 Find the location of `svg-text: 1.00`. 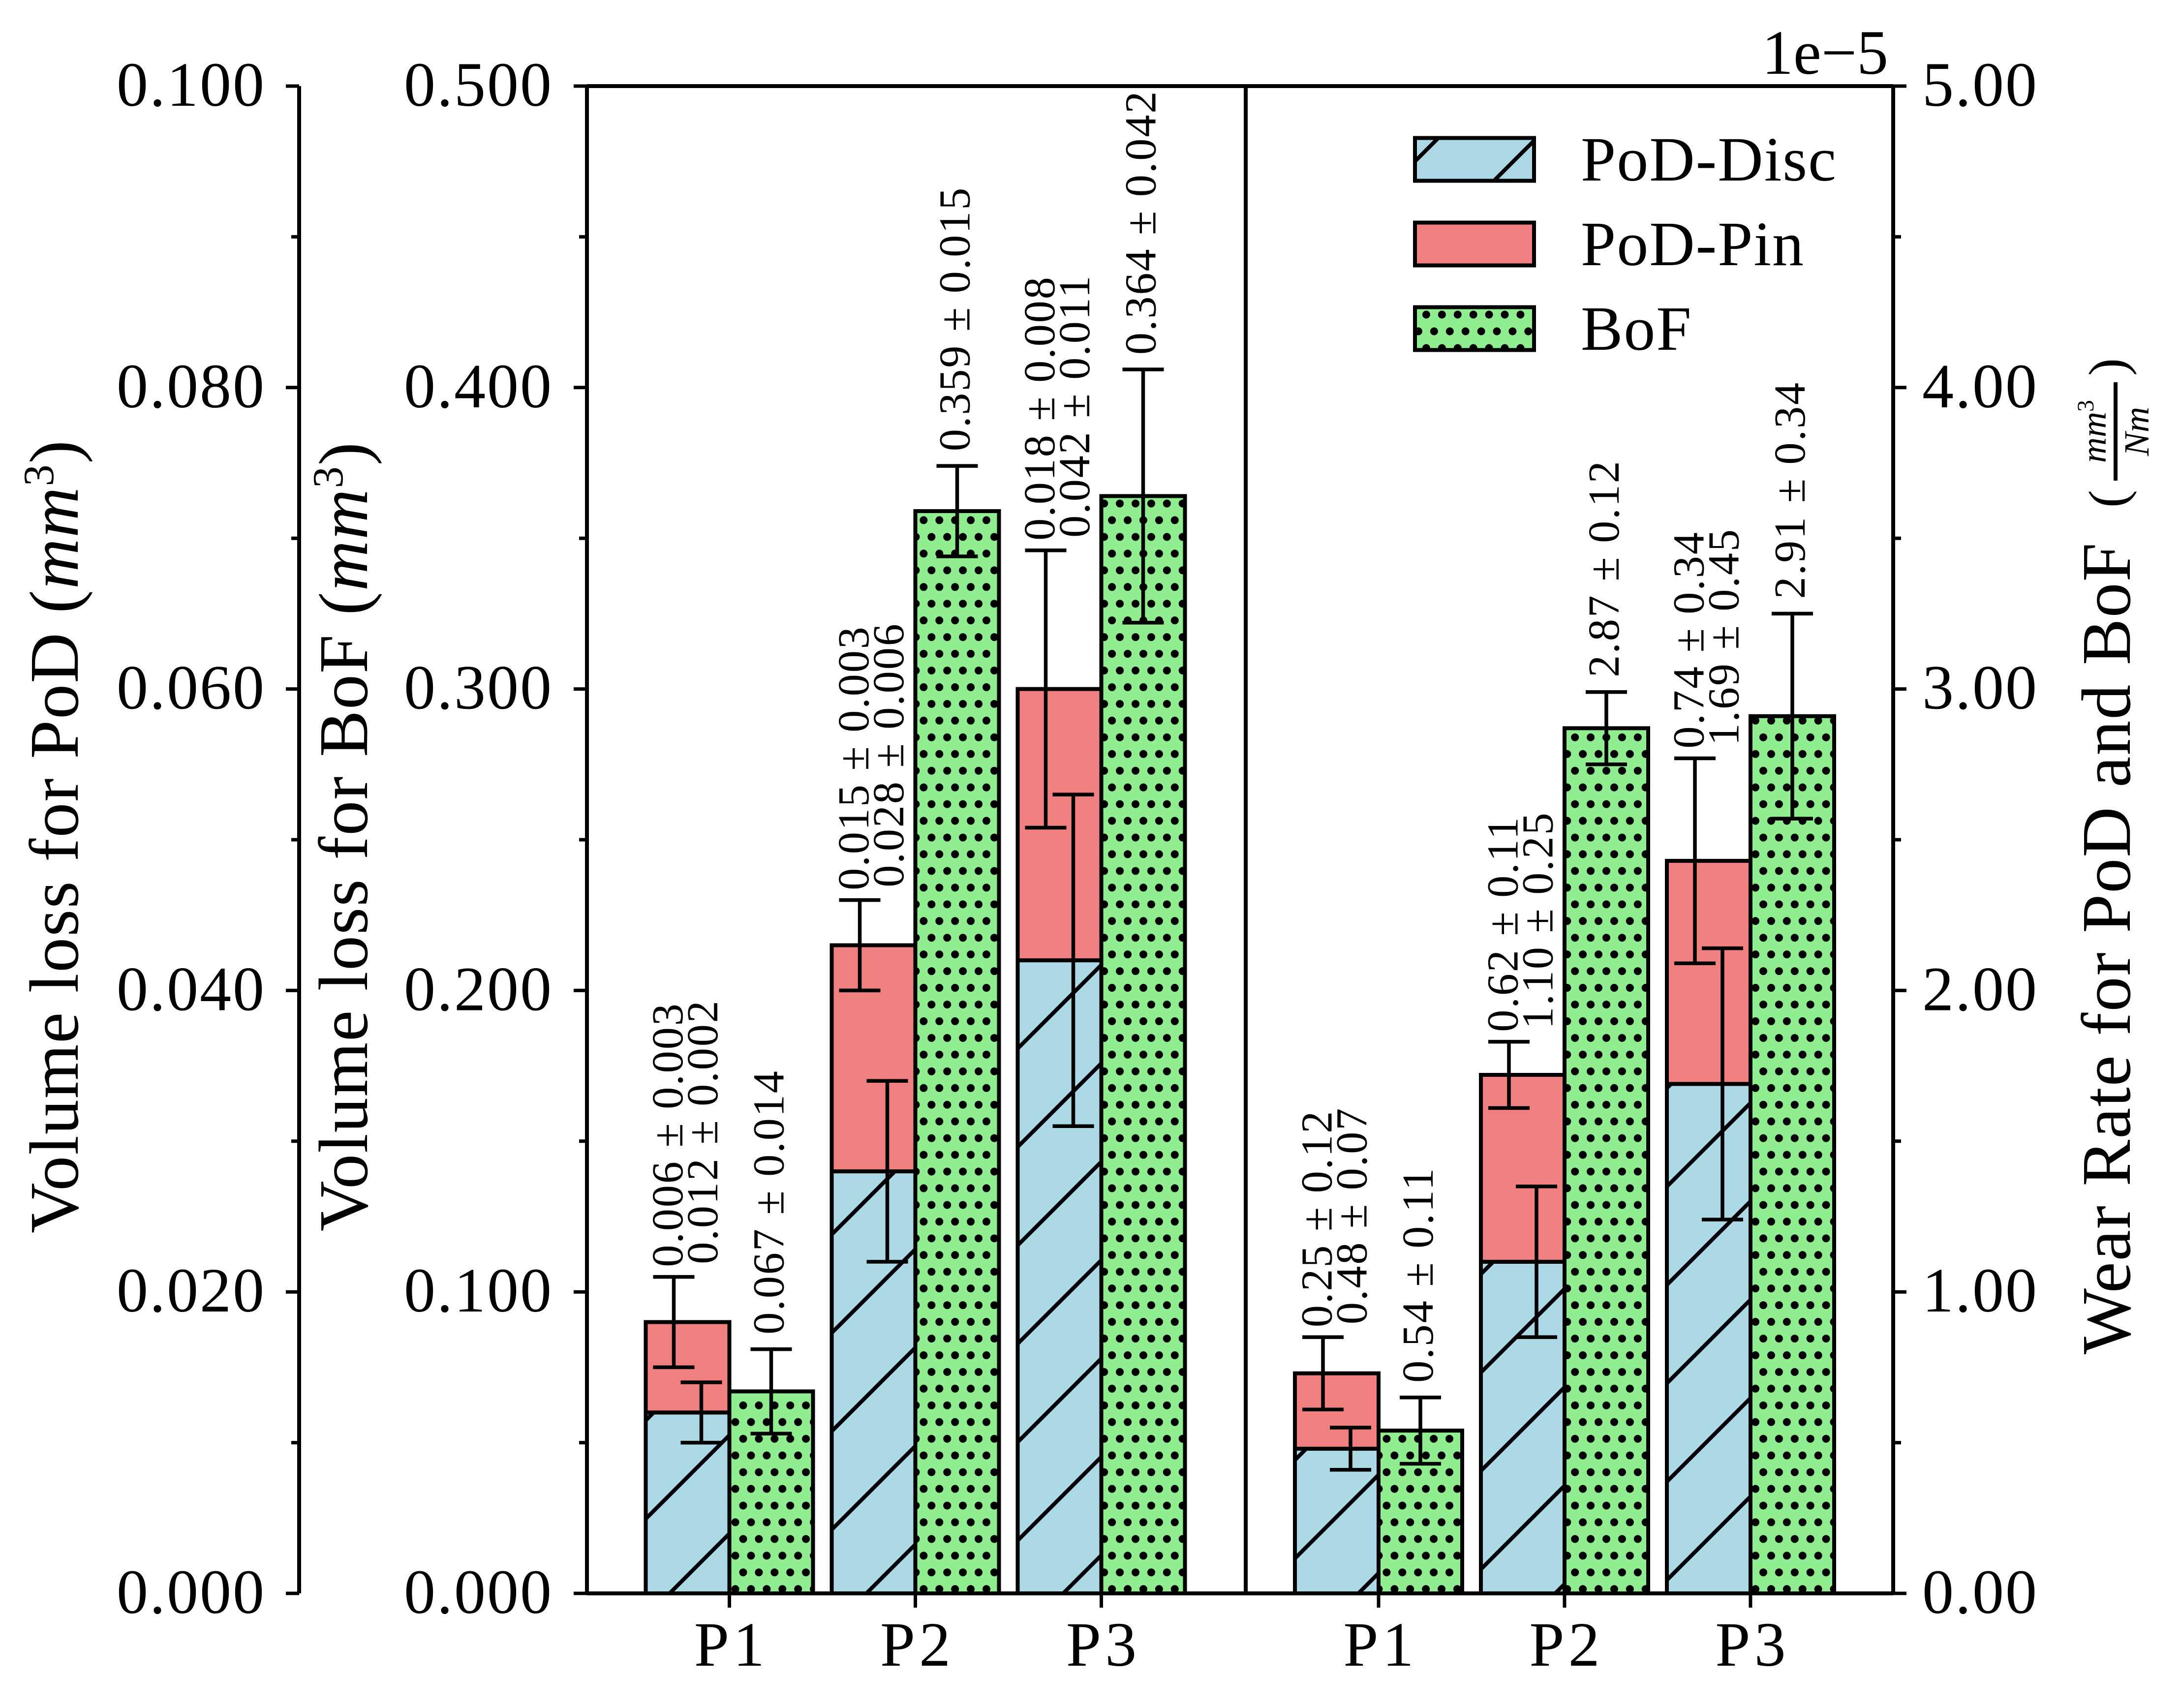

svg-text: 1.00 is located at coordinates (1980, 1290).